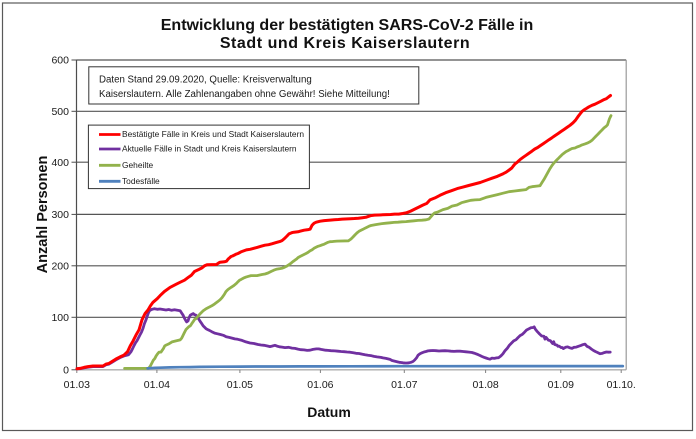 This screenshot has width=696, height=439. What do you see at coordinates (329, 412) in the screenshot?
I see `svg-text: Datum` at bounding box center [329, 412].